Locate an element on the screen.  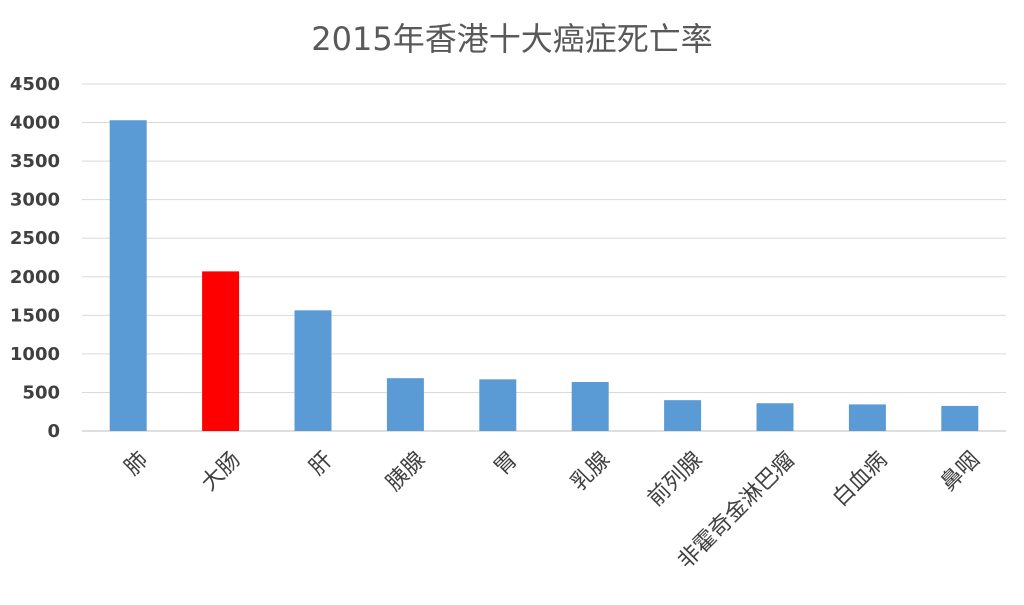
y-tick-label: 3000 is located at coordinates (35, 200).